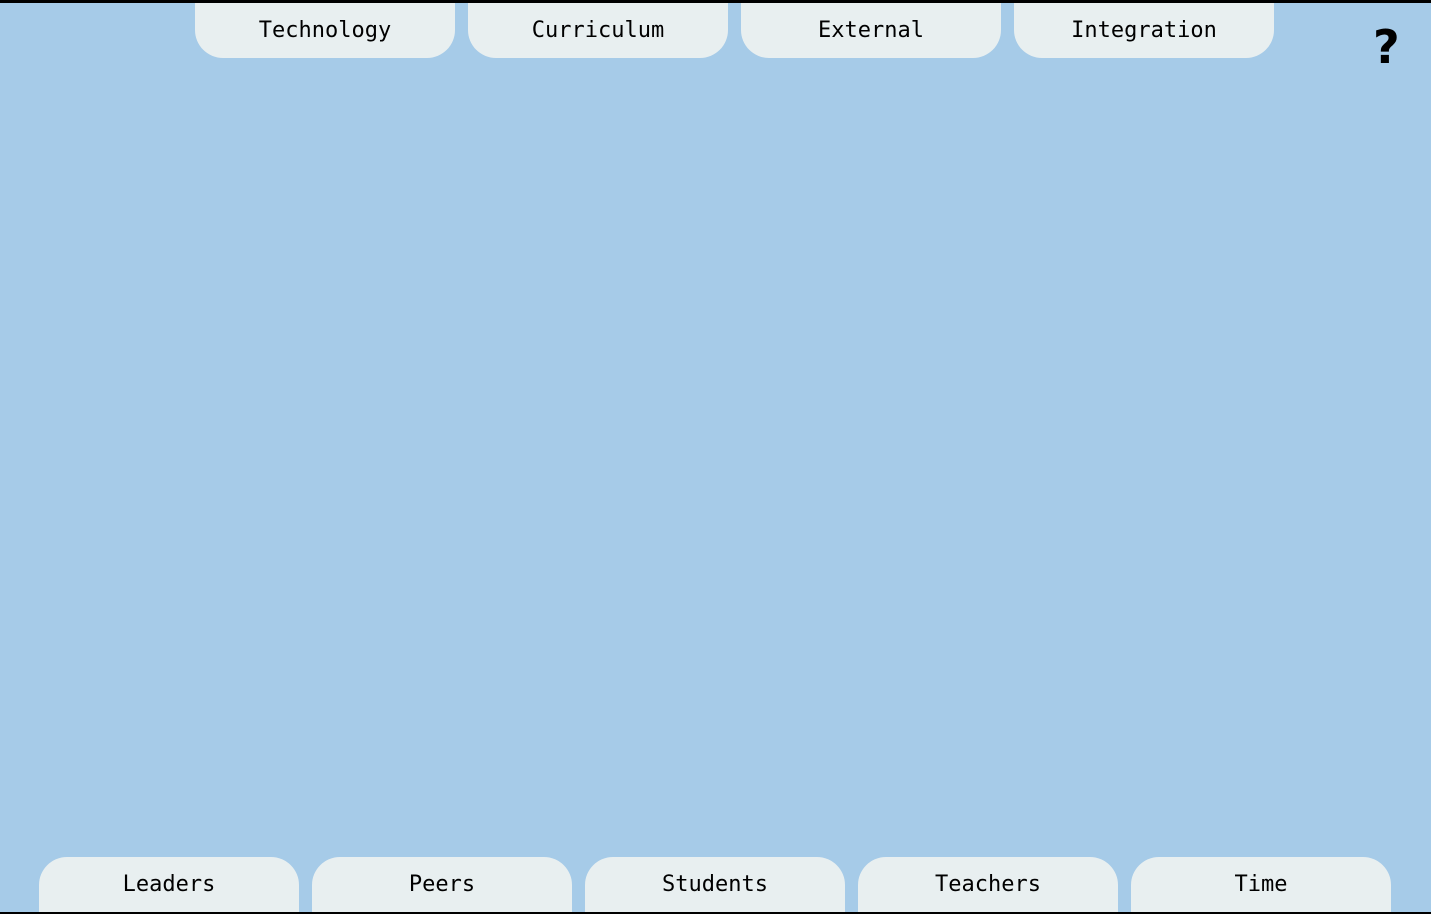 The image size is (1431, 914). Describe the element at coordinates (715, 1) in the screenshot. I see `top-border` at that location.